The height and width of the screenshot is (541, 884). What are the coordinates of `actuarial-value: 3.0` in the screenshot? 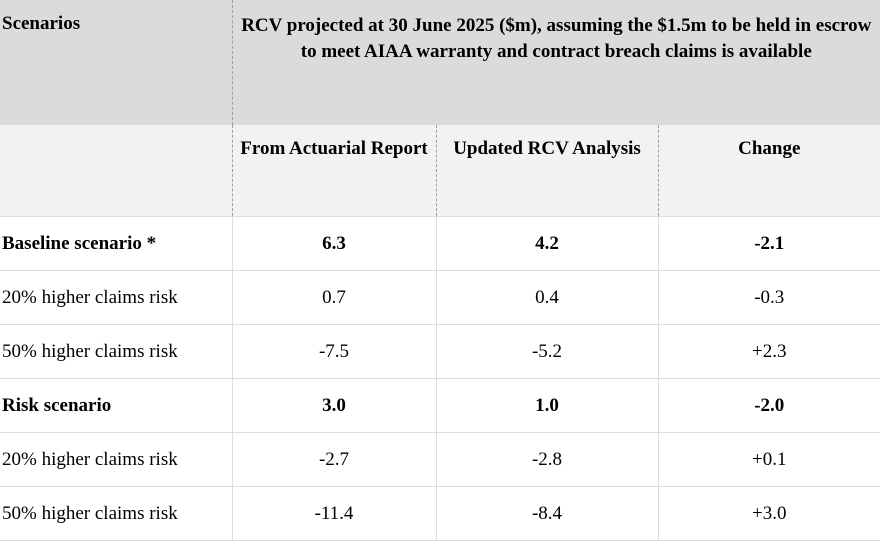 It's located at (333, 405).